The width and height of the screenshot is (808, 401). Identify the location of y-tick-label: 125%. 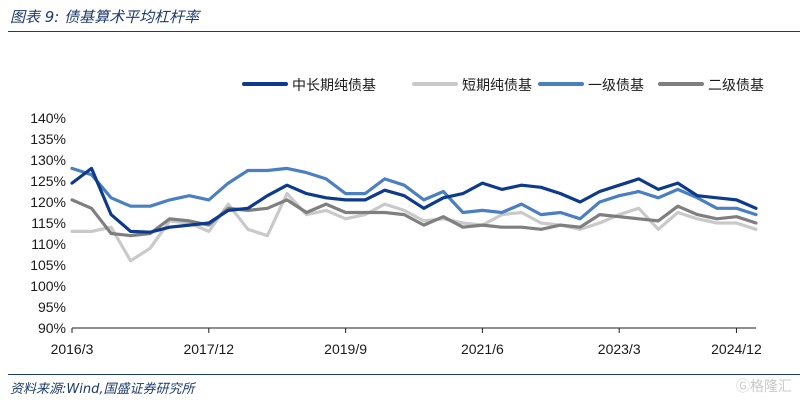
(48, 181).